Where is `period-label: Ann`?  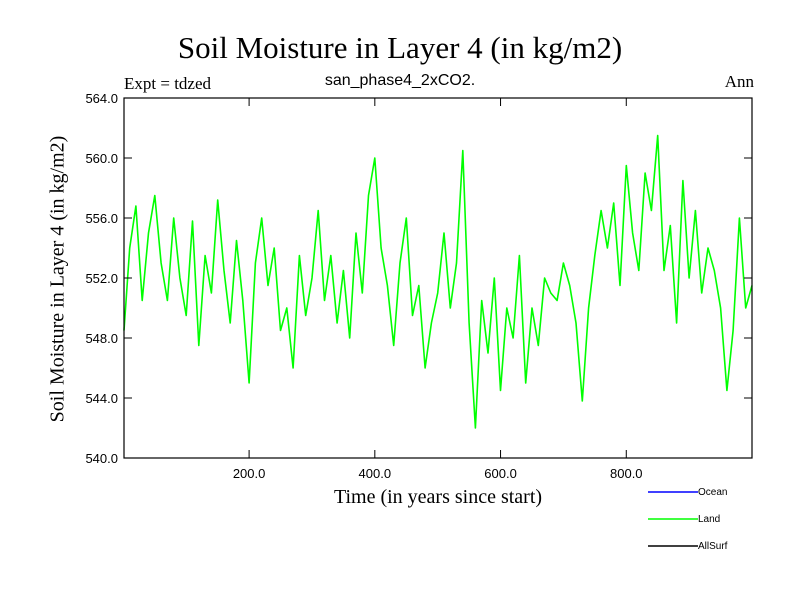
period-label: Ann is located at coordinates (739, 81).